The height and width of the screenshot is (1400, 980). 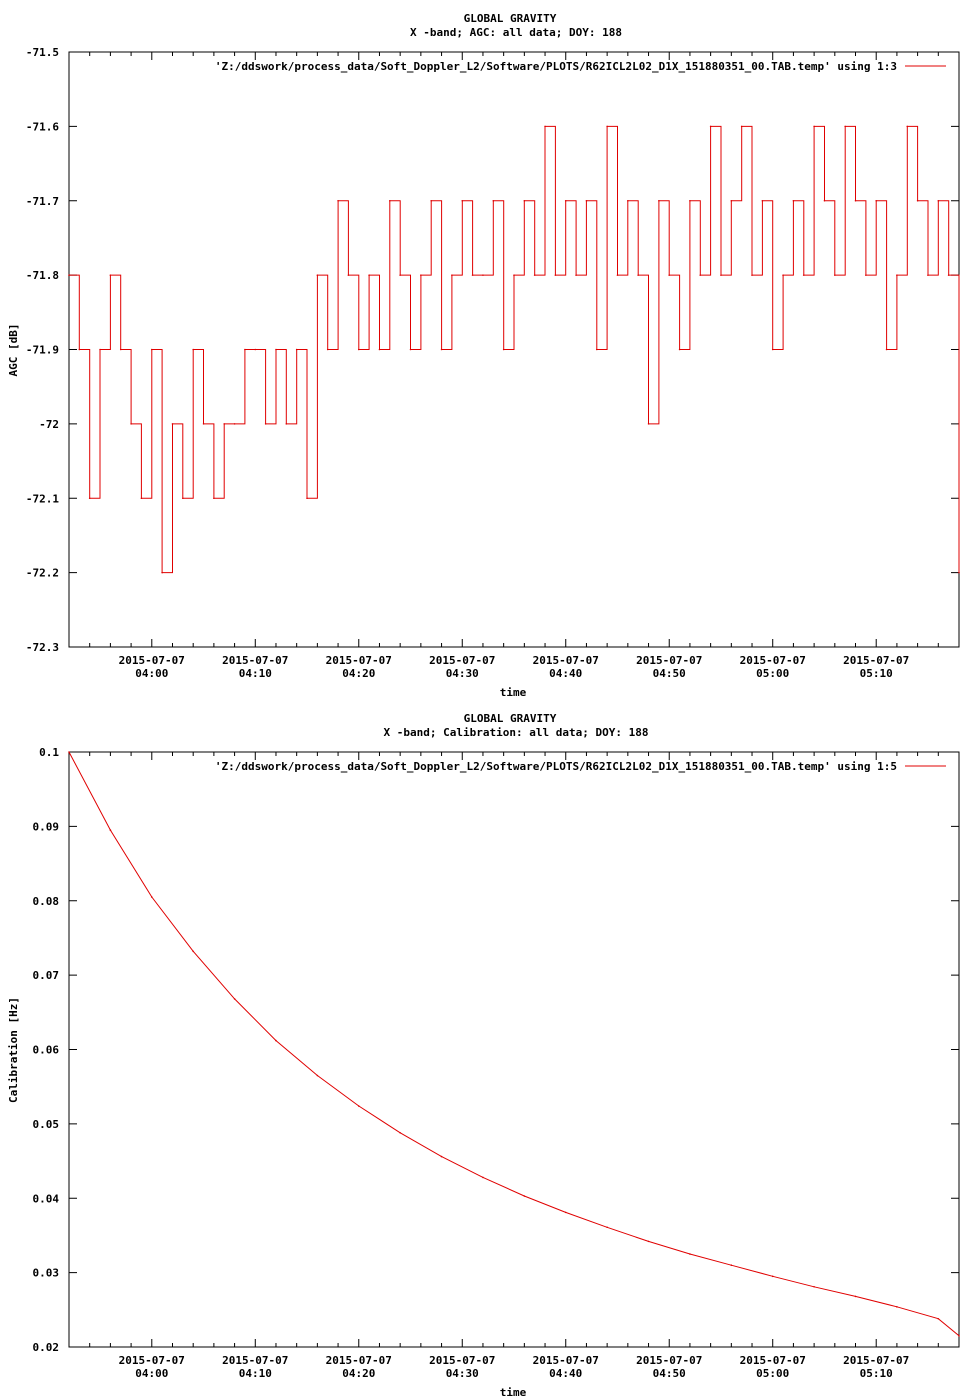 I want to click on y-tick-label: -71.7, so click(x=42, y=201).